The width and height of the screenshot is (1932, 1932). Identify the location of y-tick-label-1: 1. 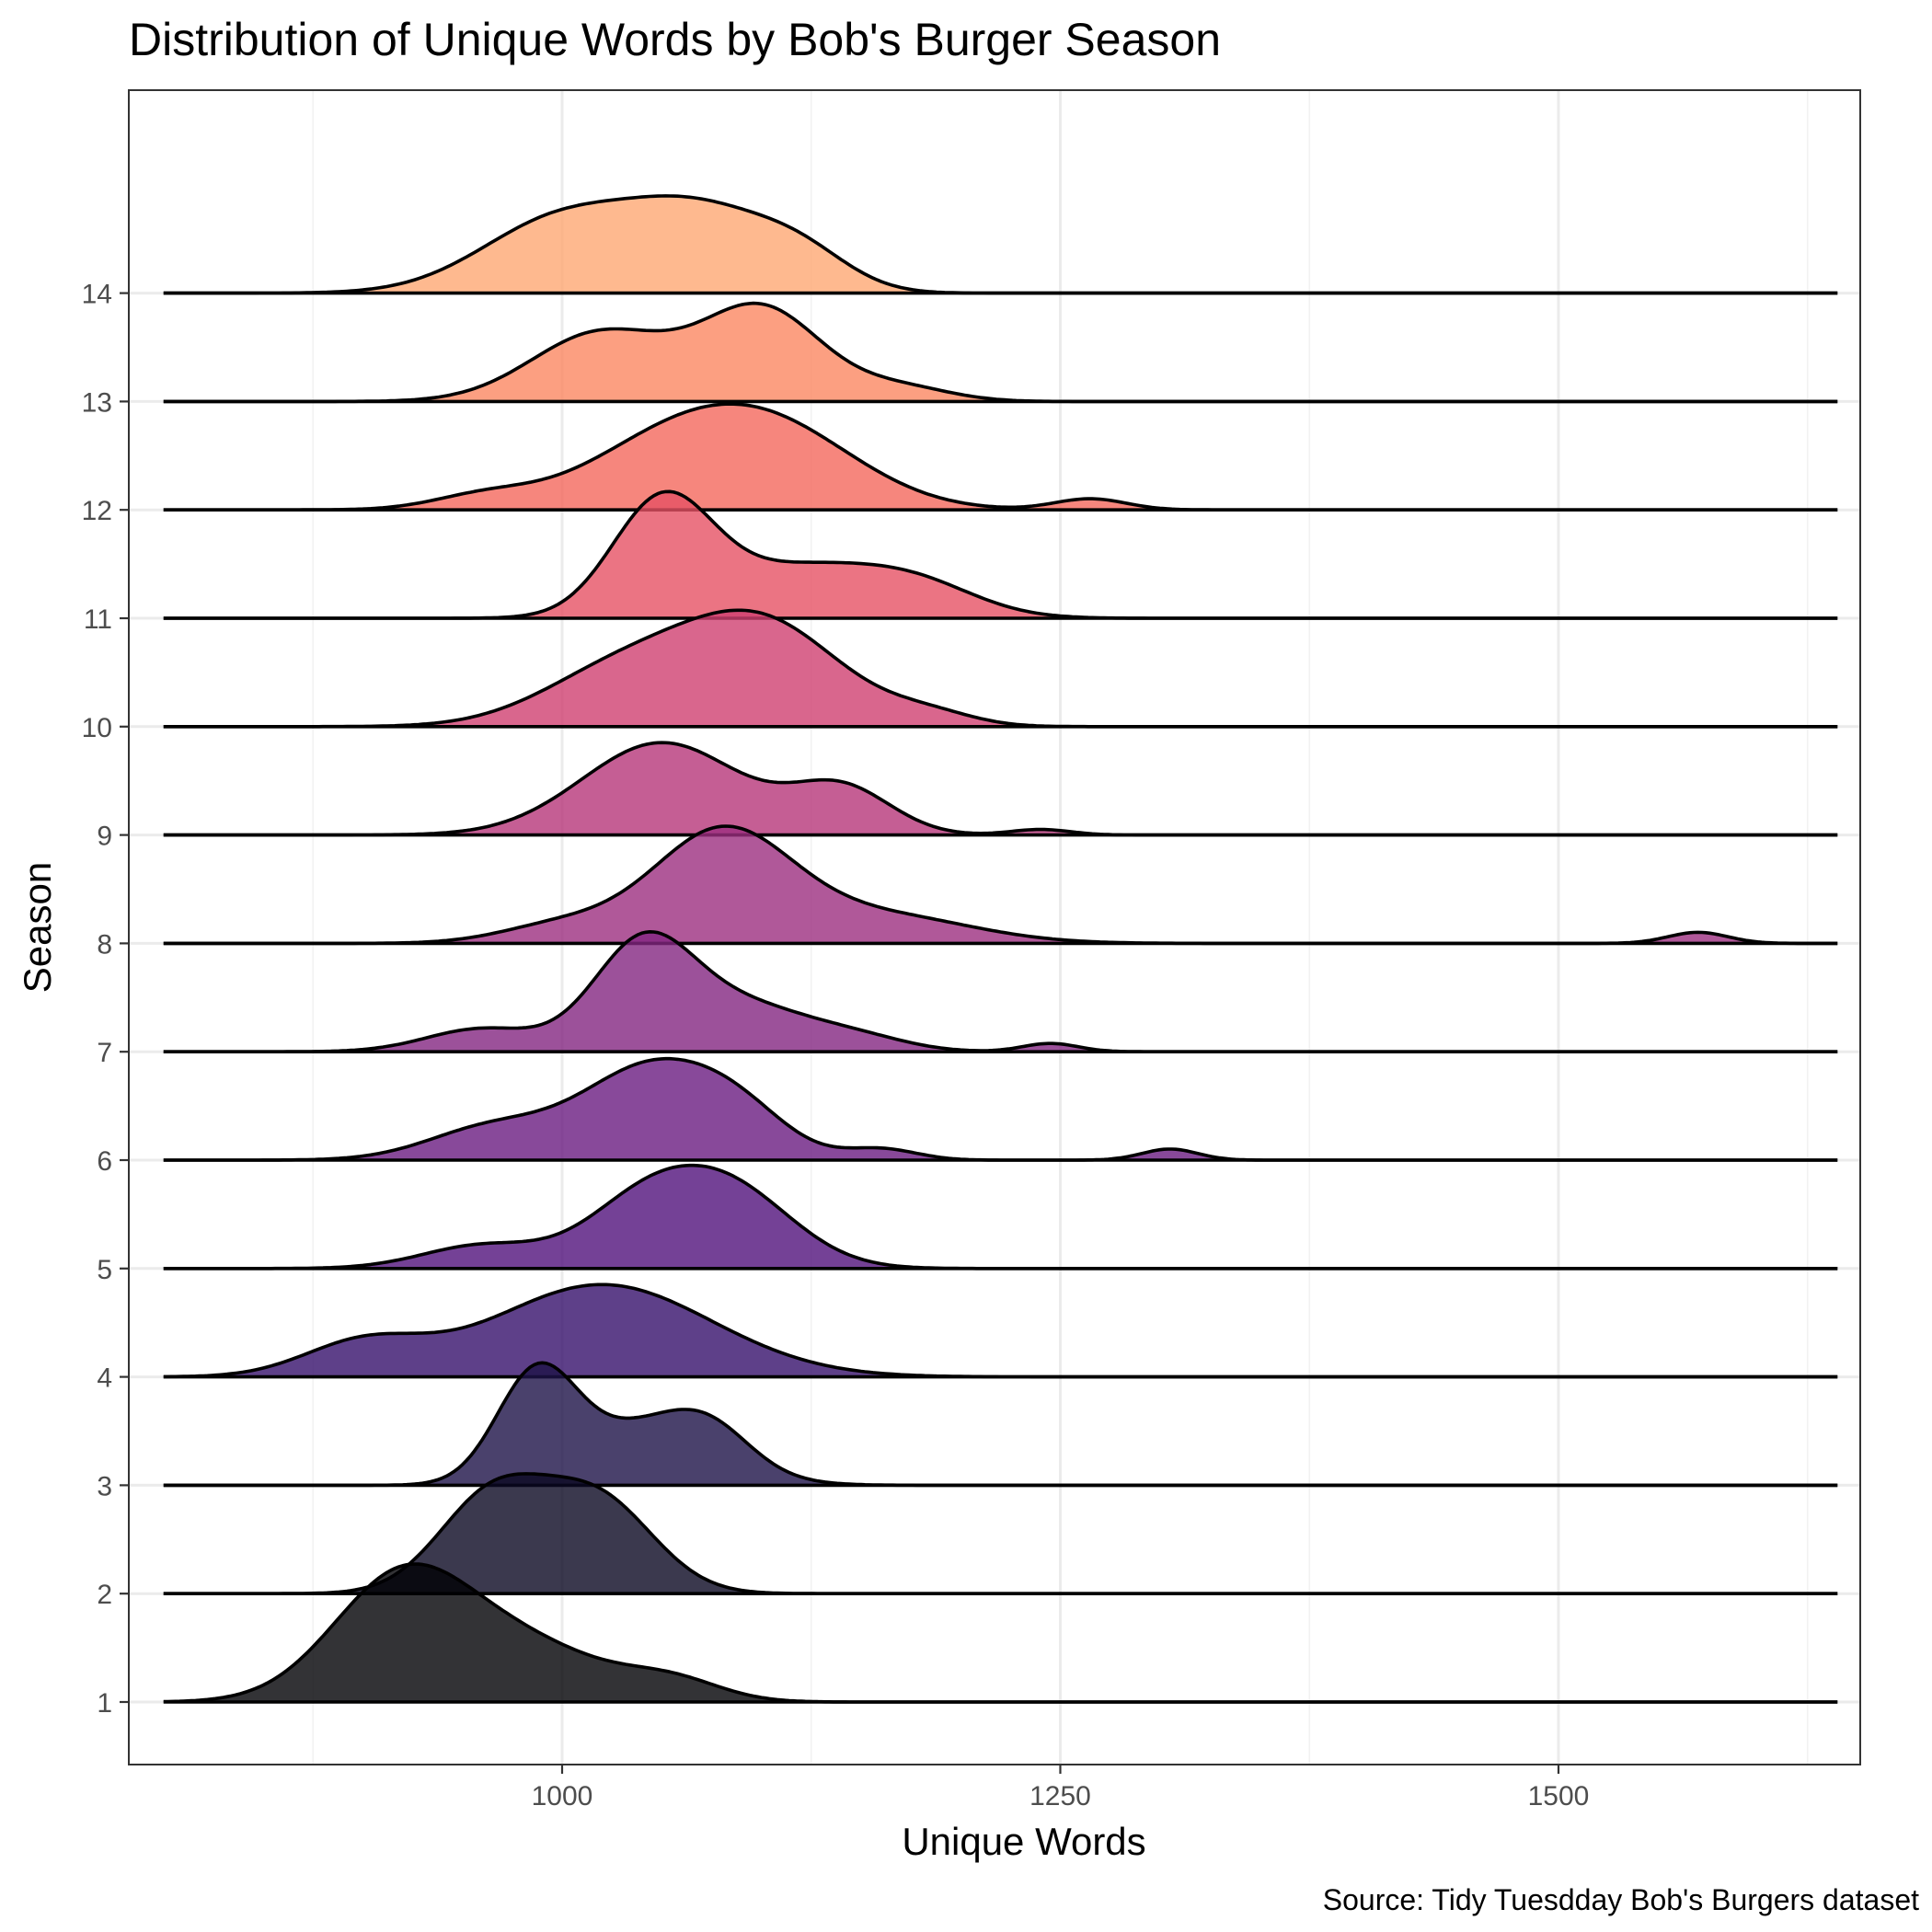
(104, 1703).